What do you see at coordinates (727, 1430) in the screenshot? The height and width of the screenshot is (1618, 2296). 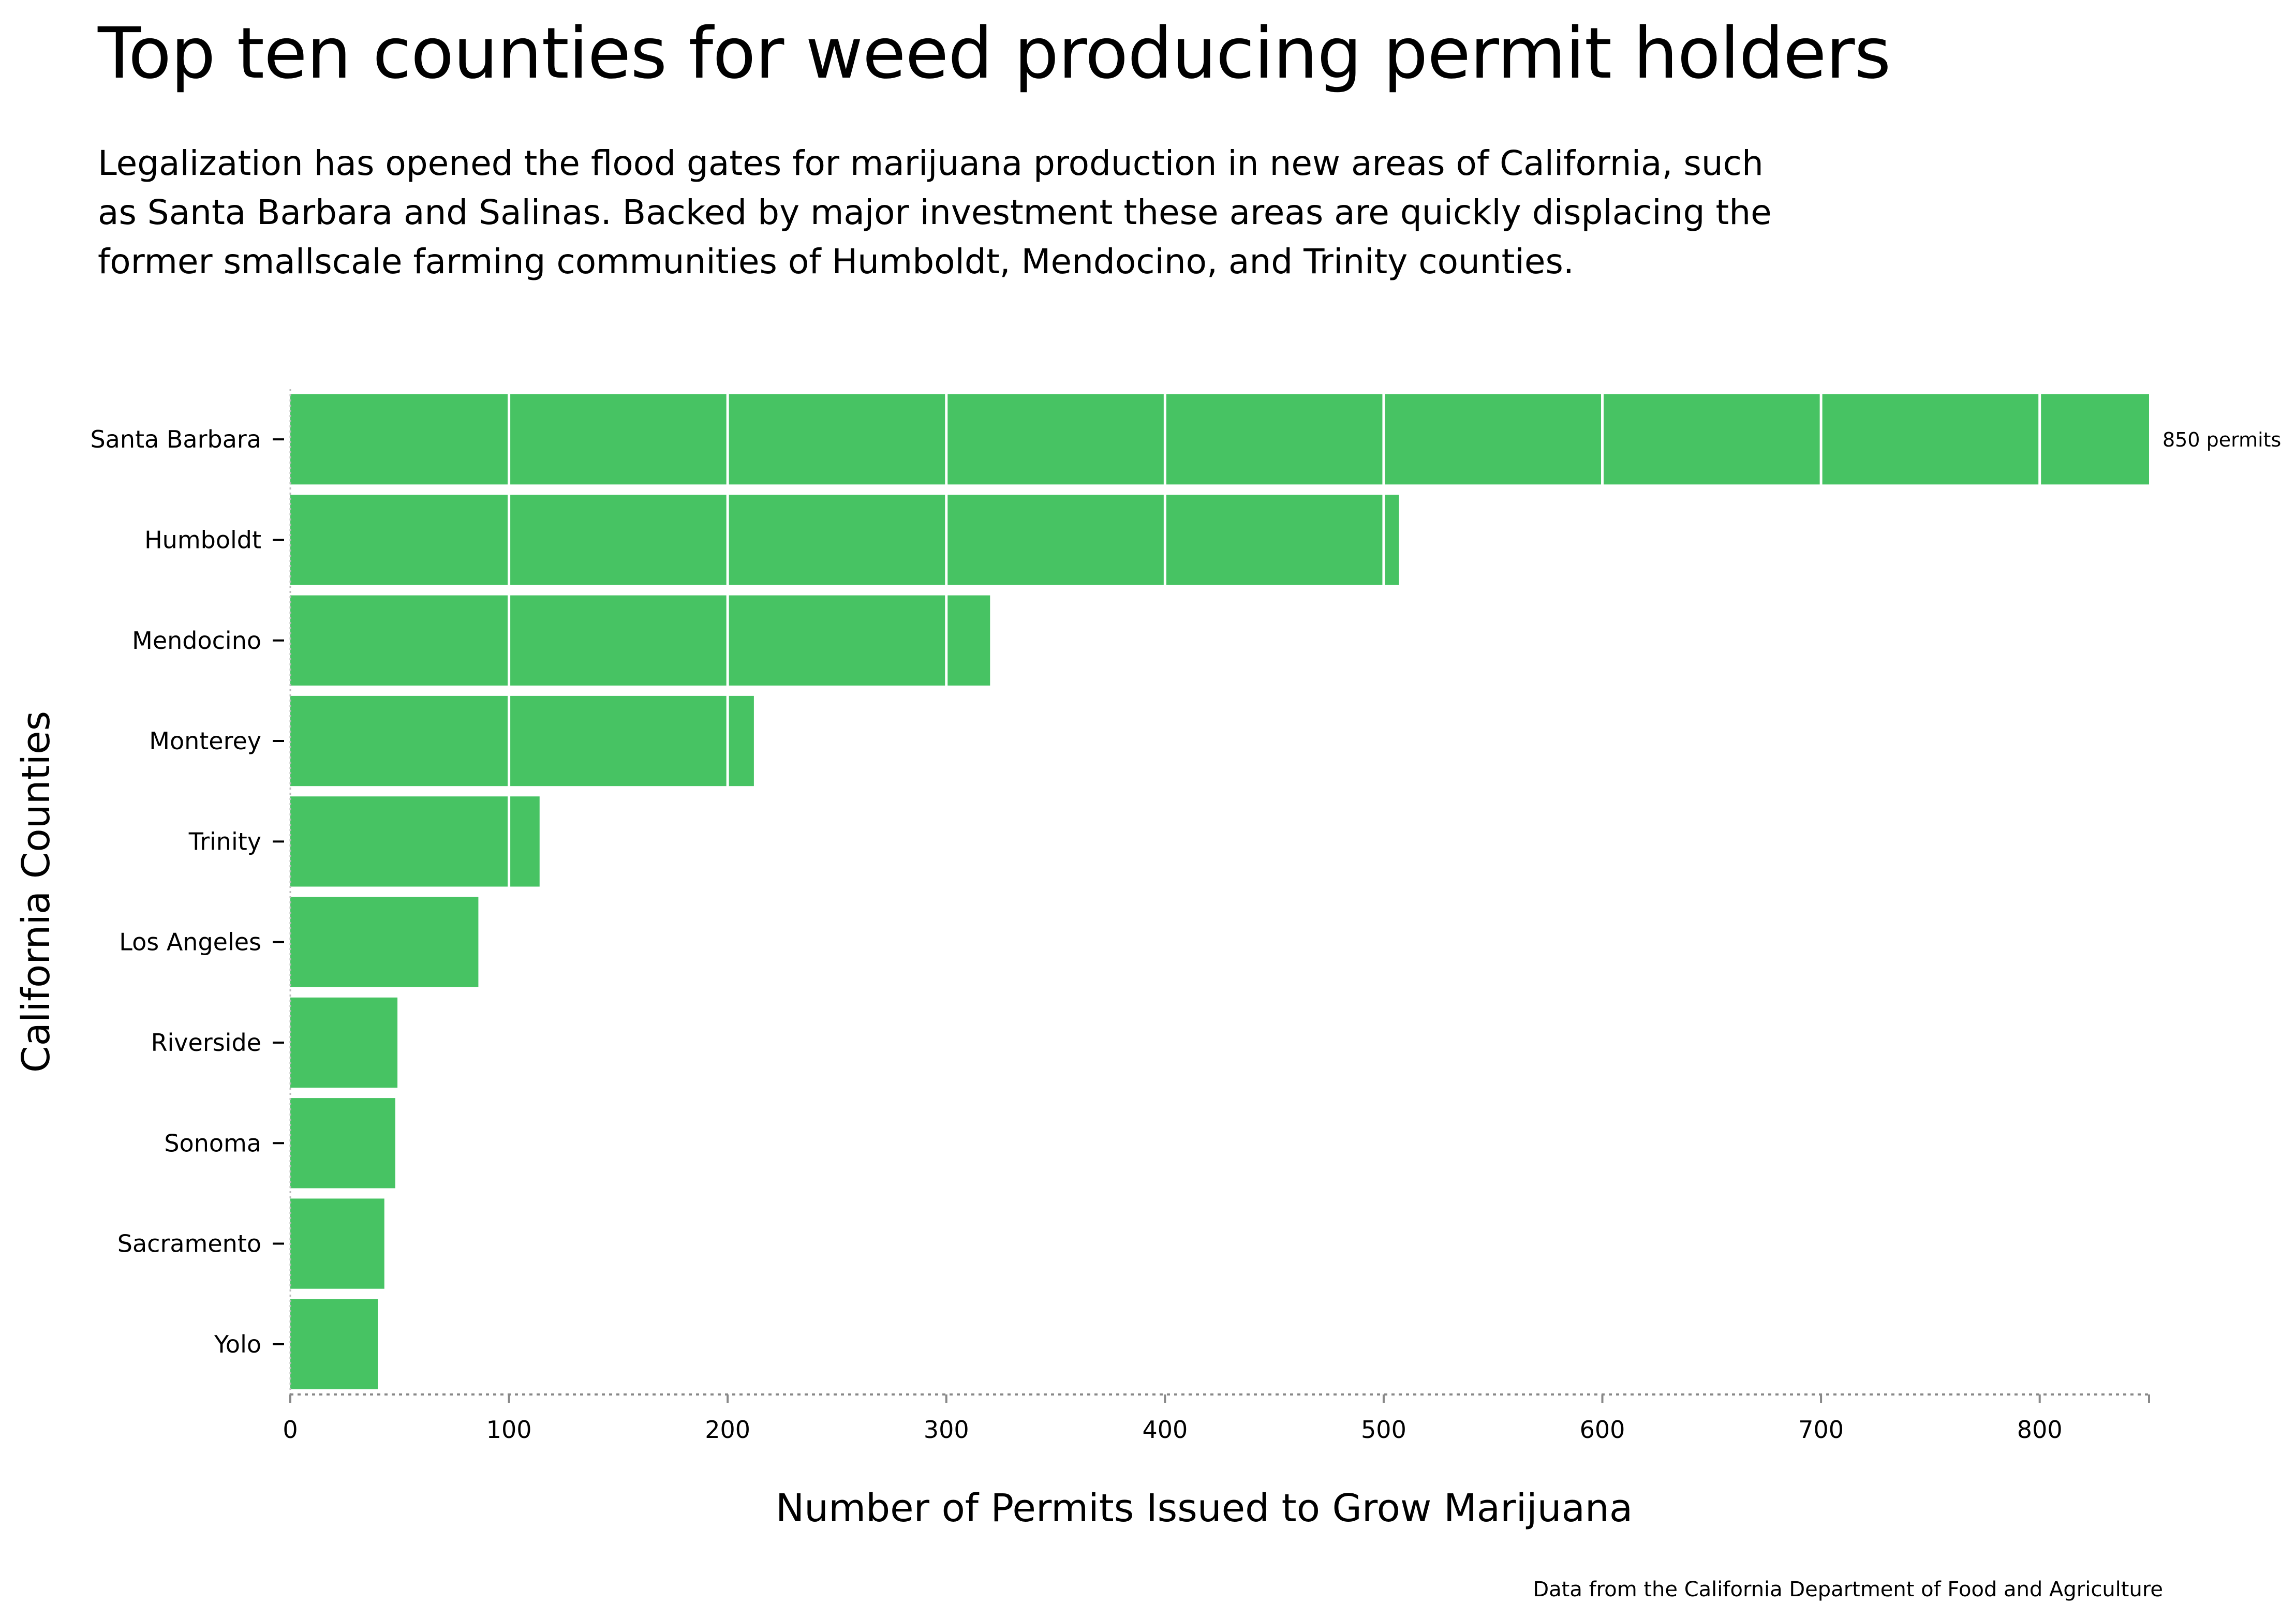 I see `x-tick-label-200: 200` at bounding box center [727, 1430].